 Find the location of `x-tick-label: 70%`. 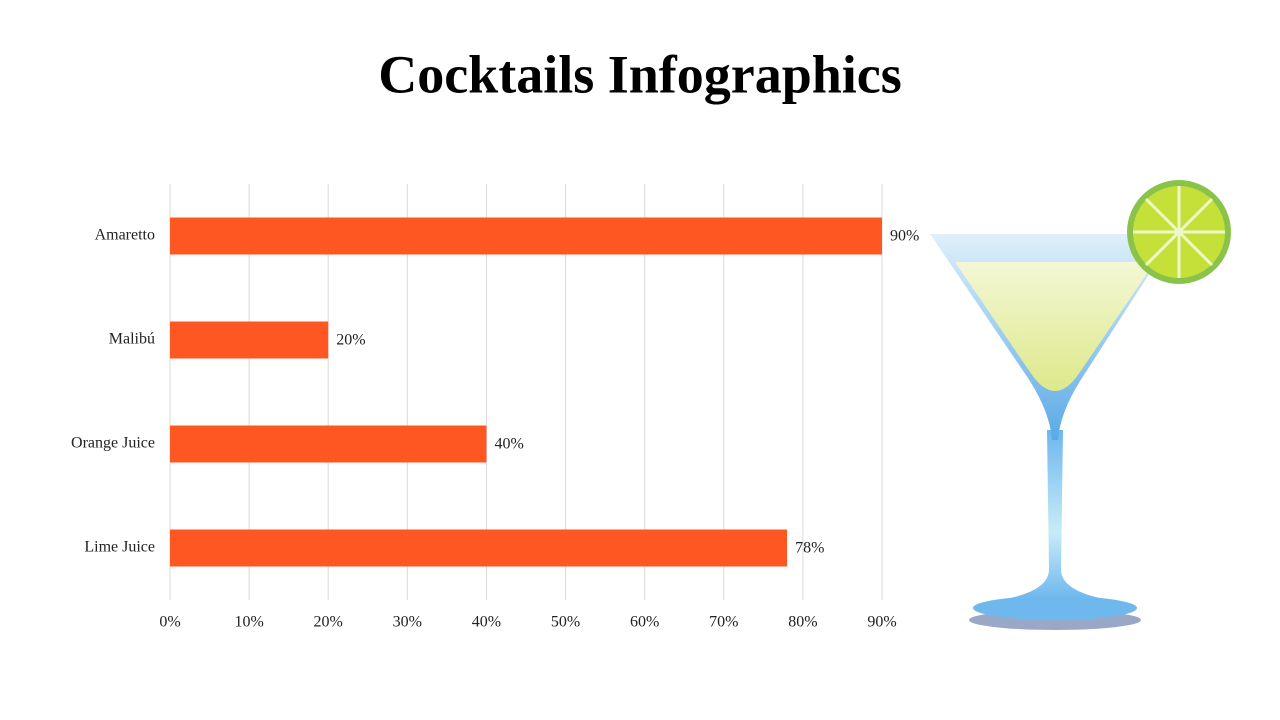

x-tick-label: 70% is located at coordinates (723, 622).